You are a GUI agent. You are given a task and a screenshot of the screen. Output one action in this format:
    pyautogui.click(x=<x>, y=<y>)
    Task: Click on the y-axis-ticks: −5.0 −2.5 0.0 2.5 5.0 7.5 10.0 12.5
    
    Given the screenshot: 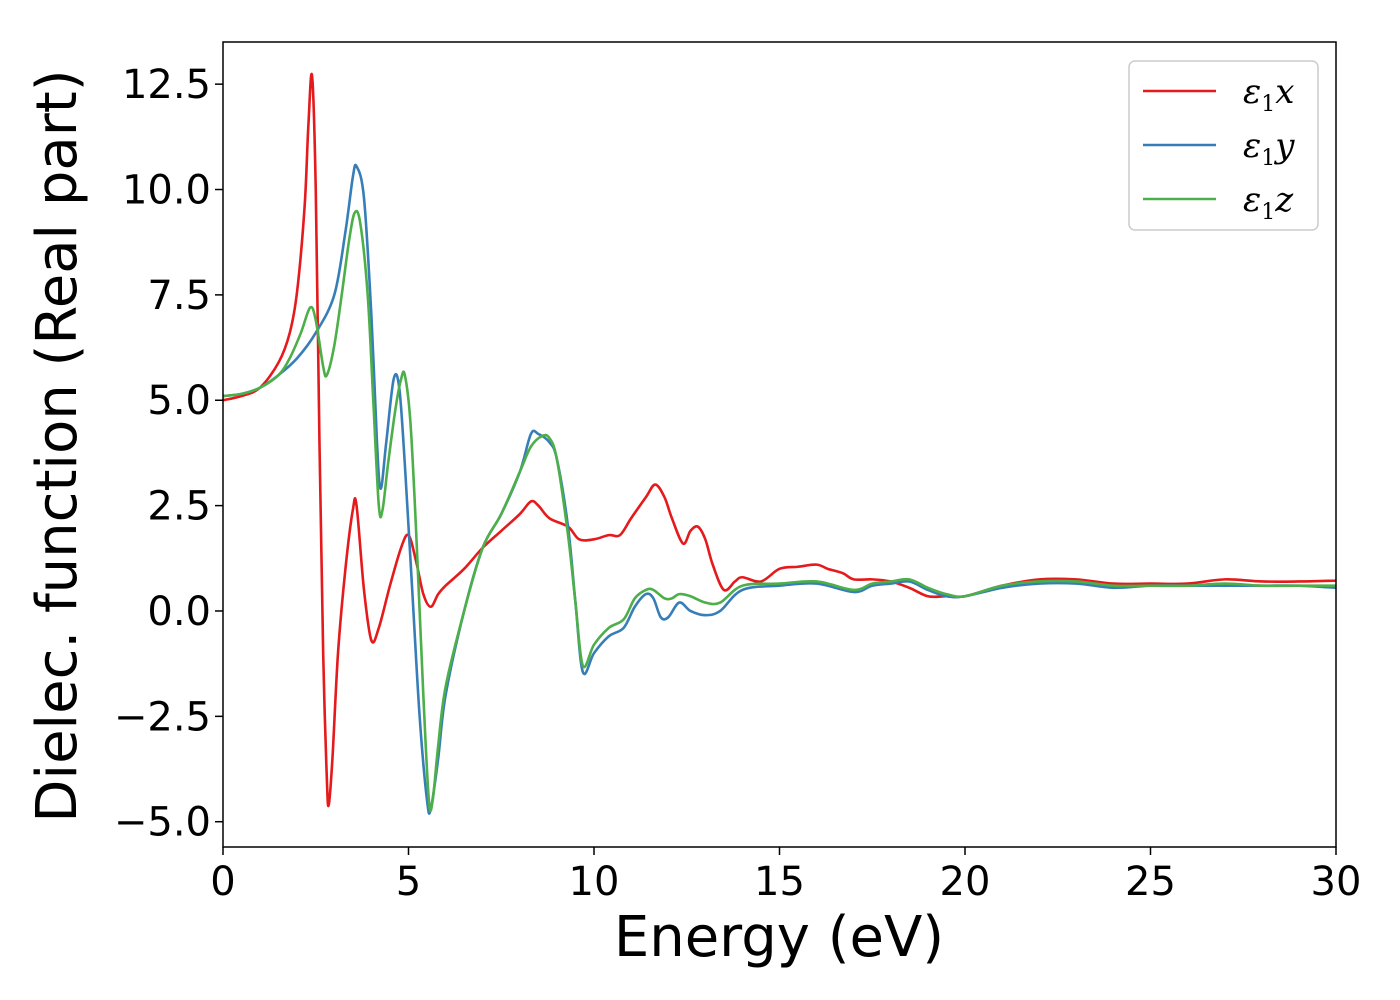 What is the action you would take?
    pyautogui.click(x=168, y=454)
    